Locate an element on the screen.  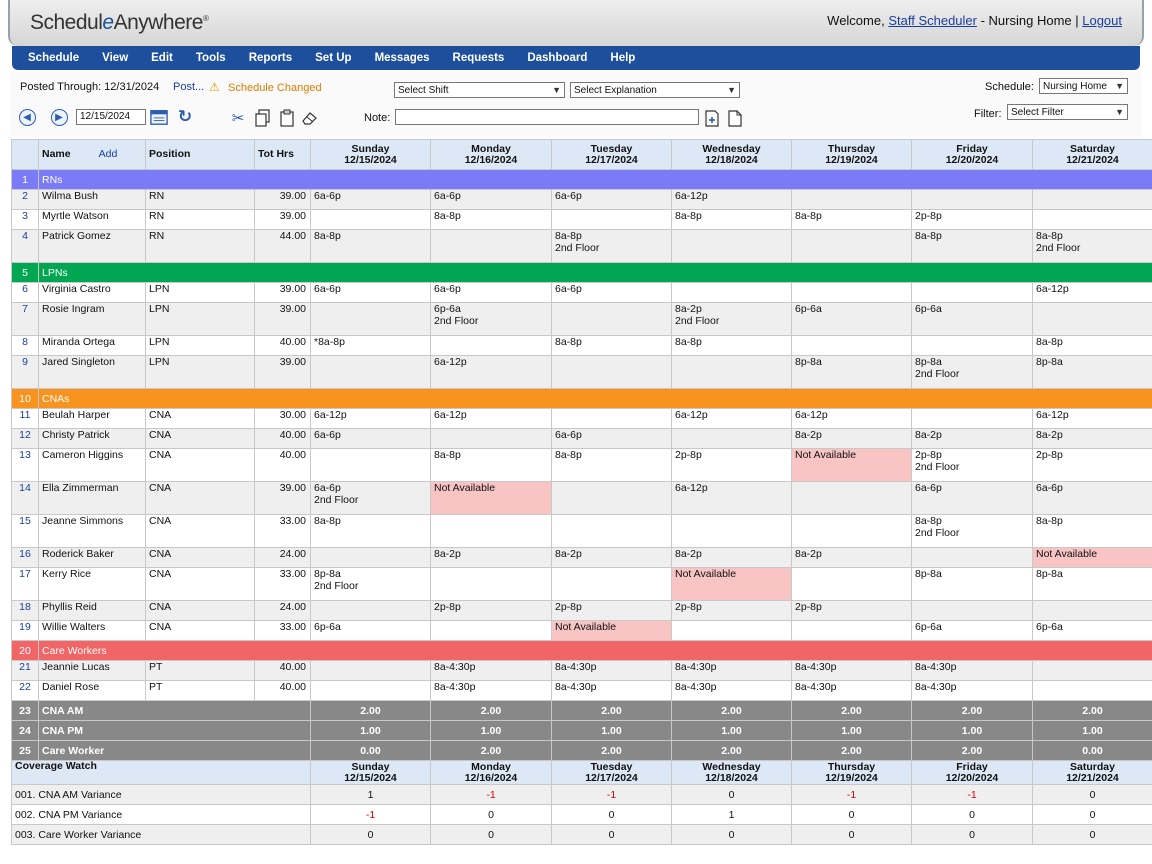
day-column-header-sunday: Sunday 12/15/2024 is located at coordinates (370, 154).